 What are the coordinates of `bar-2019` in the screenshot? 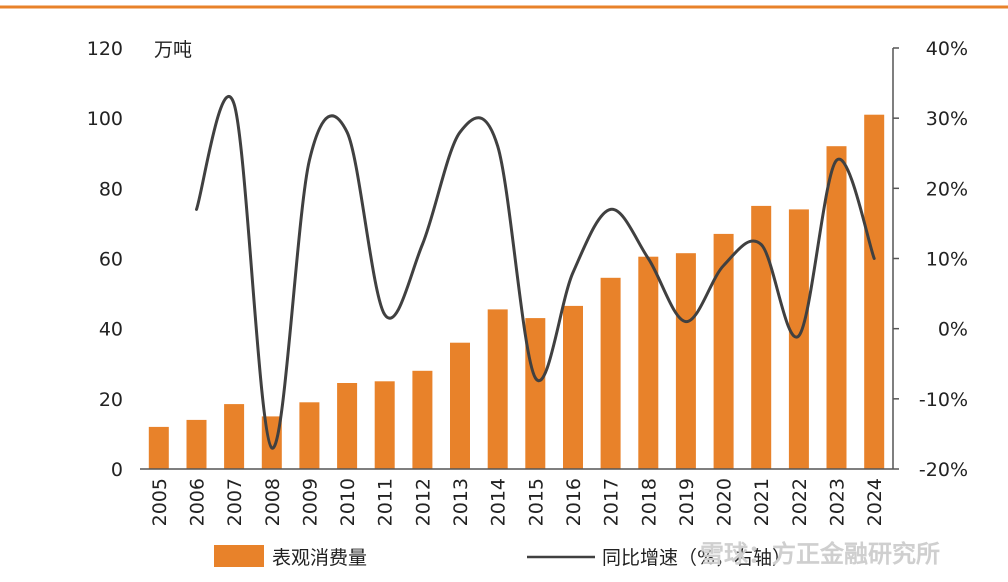 It's located at (685, 361).